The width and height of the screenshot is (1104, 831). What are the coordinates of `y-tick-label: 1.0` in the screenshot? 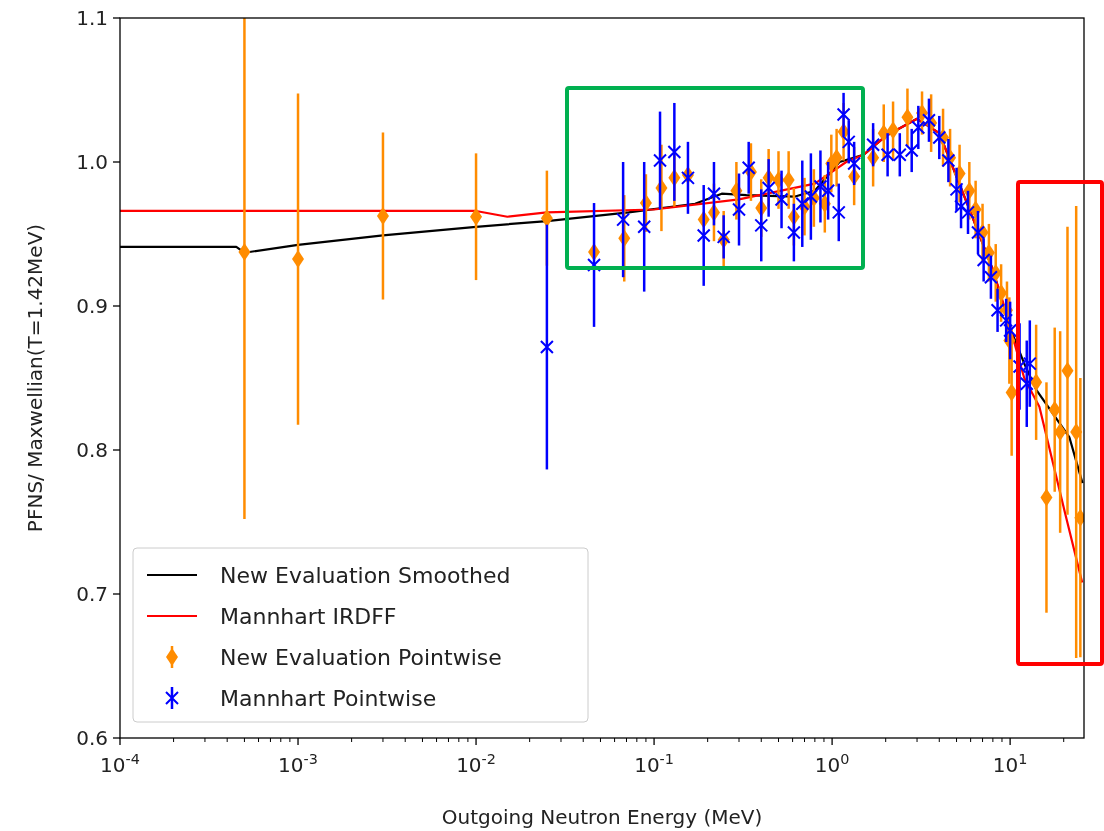 It's located at (92, 162).